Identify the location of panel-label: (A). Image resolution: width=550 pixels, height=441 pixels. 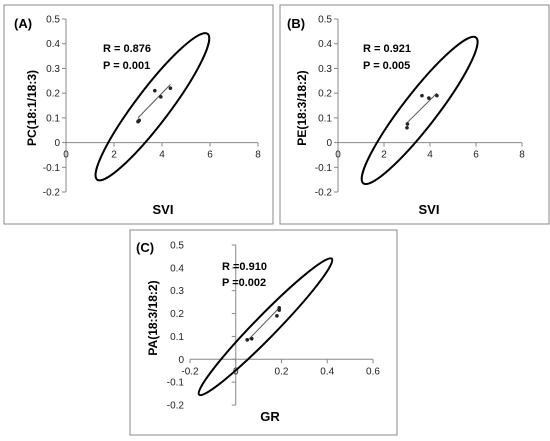
(23, 23).